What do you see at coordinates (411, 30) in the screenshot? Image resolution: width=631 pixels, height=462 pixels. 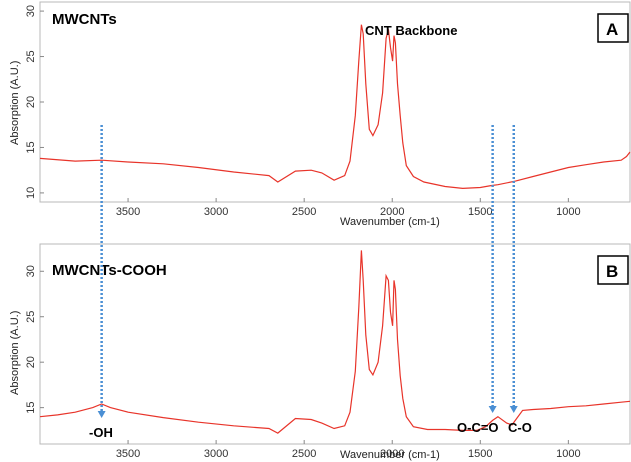 I see `cnt-backbone-label: CNT Backbone` at bounding box center [411, 30].